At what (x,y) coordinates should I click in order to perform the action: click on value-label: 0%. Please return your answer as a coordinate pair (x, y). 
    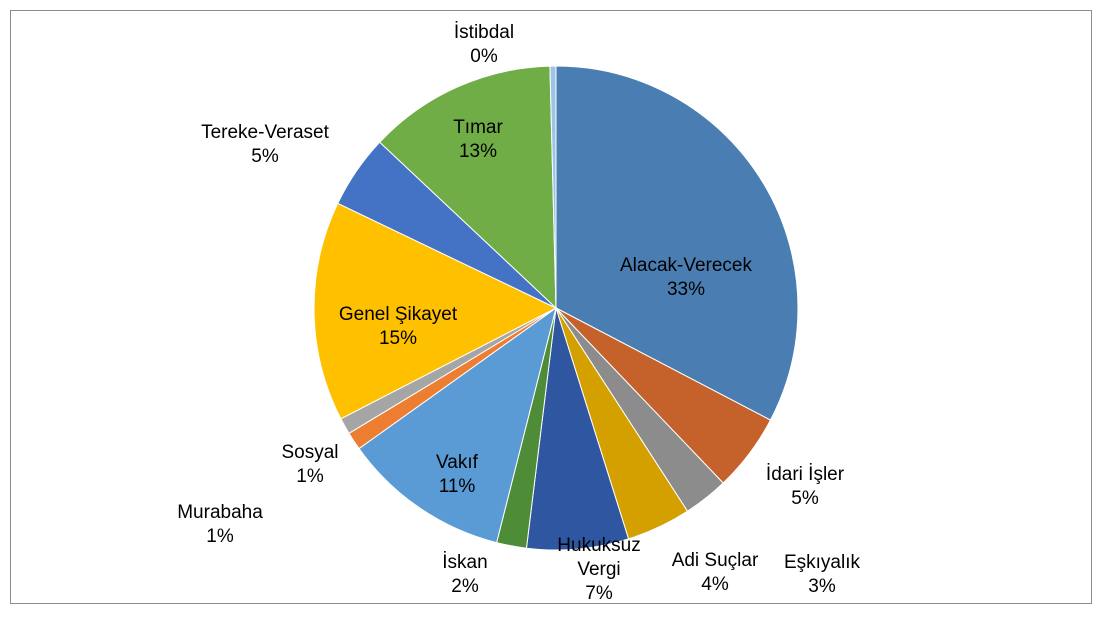
    Looking at the image, I should click on (484, 56).